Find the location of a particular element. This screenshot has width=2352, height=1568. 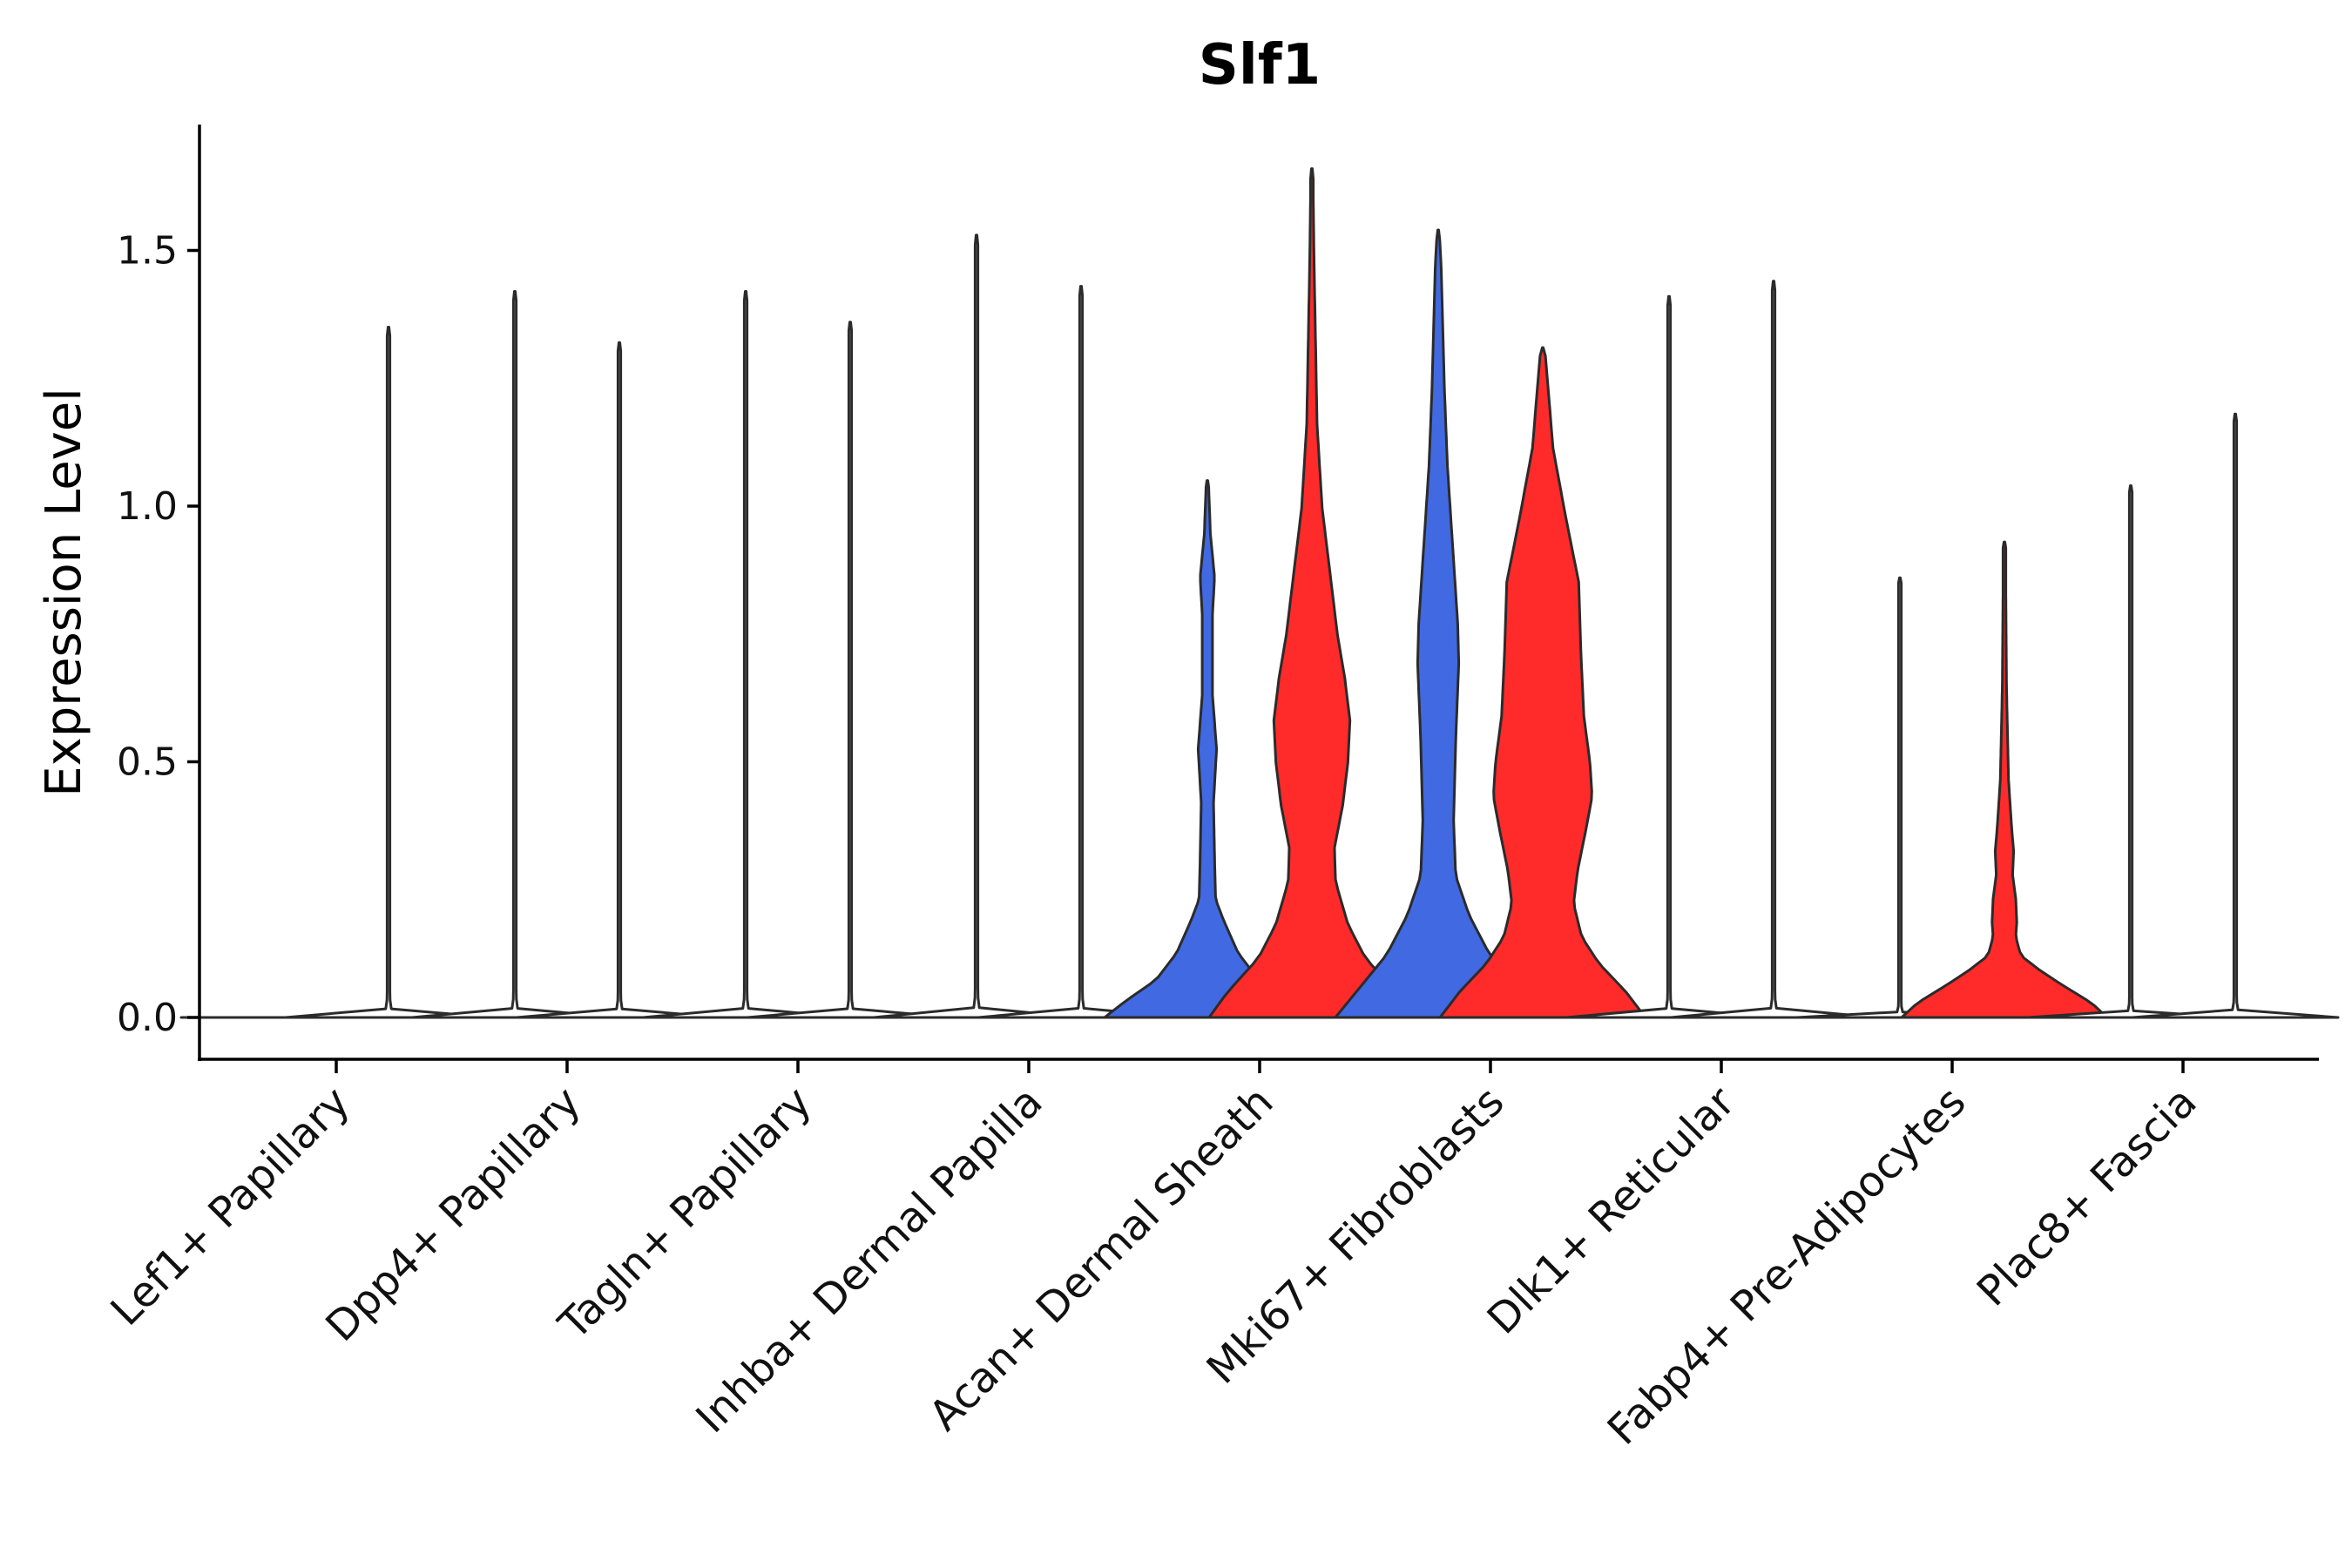

y-tick-label: 0.0 is located at coordinates (147, 1018).